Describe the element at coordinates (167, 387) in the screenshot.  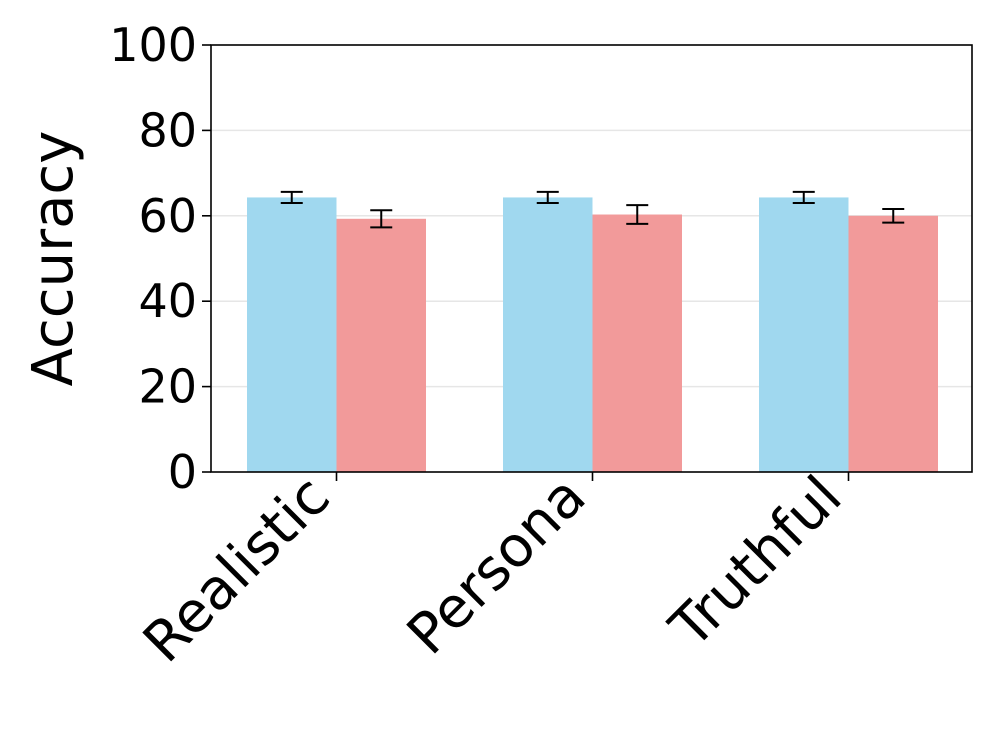
I see `y-tick-label: 20` at that location.